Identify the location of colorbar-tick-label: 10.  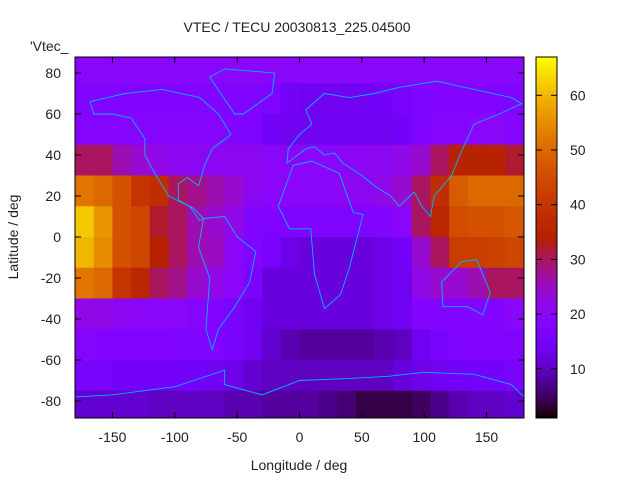
(578, 369).